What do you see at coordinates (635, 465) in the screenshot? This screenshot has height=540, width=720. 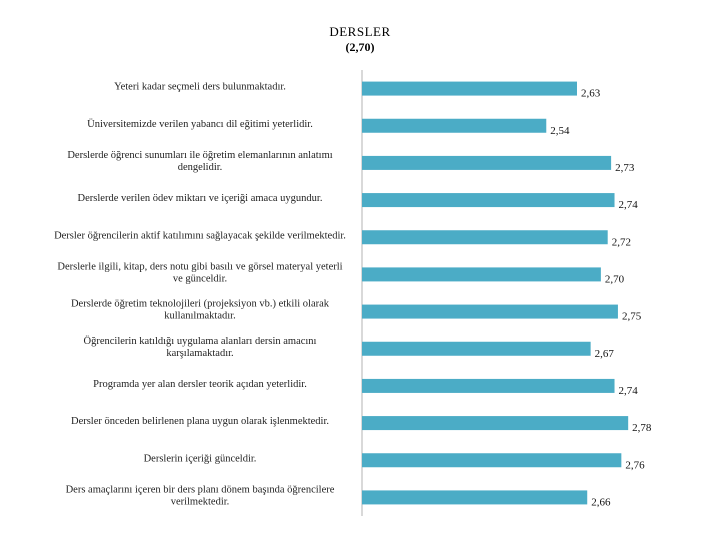 I see `value-label-11: 2,76` at bounding box center [635, 465].